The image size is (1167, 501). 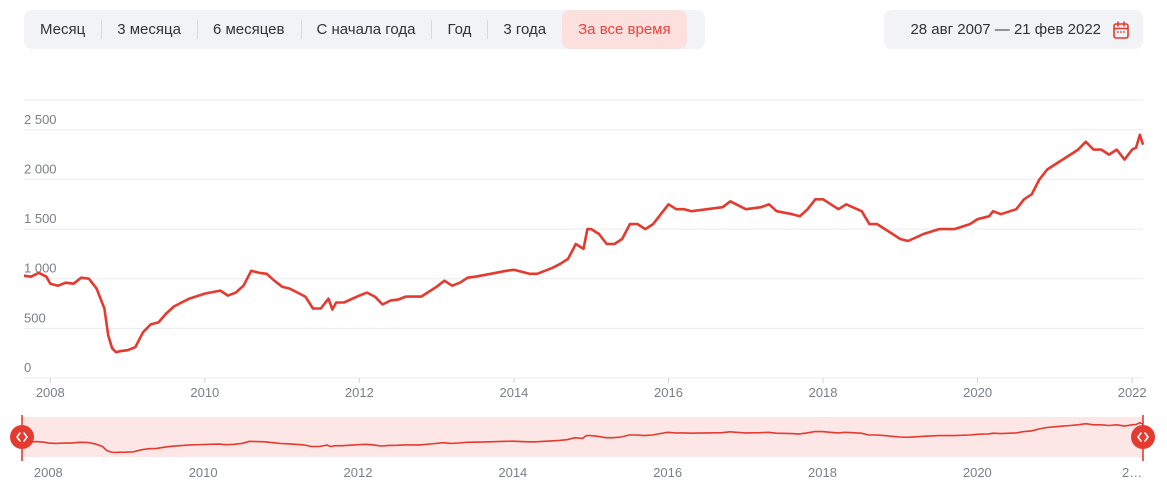 What do you see at coordinates (977, 472) in the screenshot?
I see `navigator-tick-label: 2020` at bounding box center [977, 472].